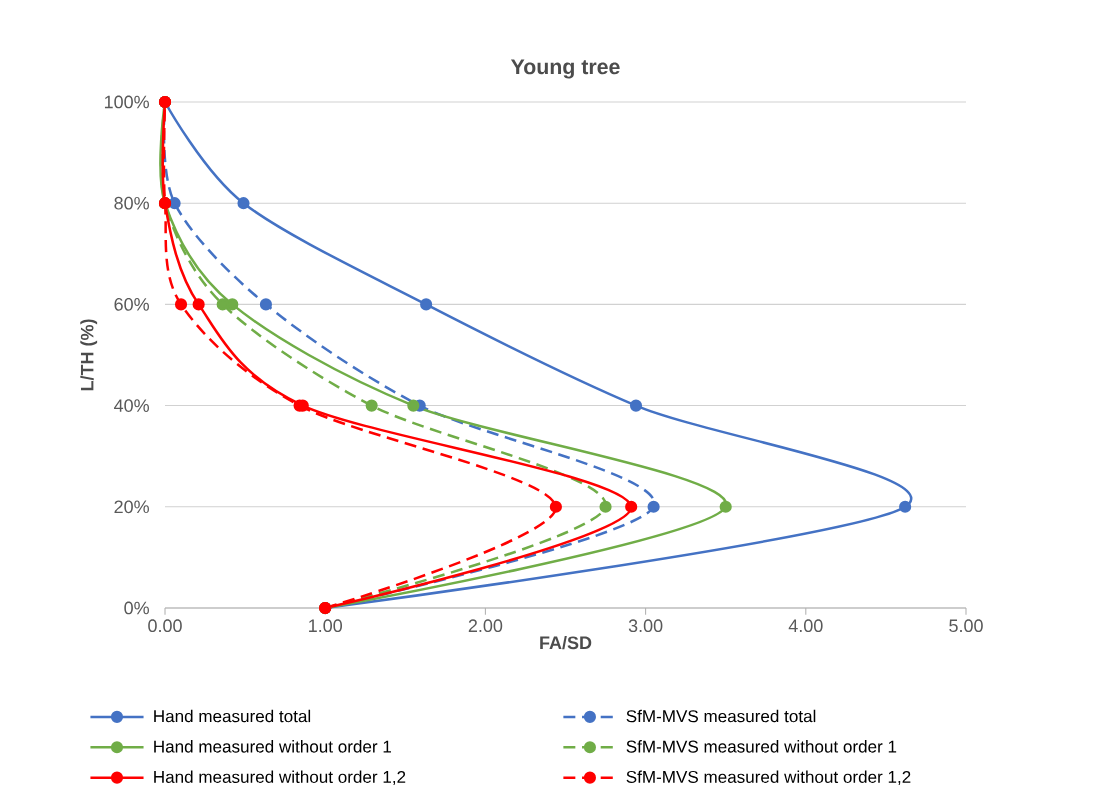  Describe the element at coordinates (165, 626) in the screenshot. I see `x-tick-label: 0.00` at that location.